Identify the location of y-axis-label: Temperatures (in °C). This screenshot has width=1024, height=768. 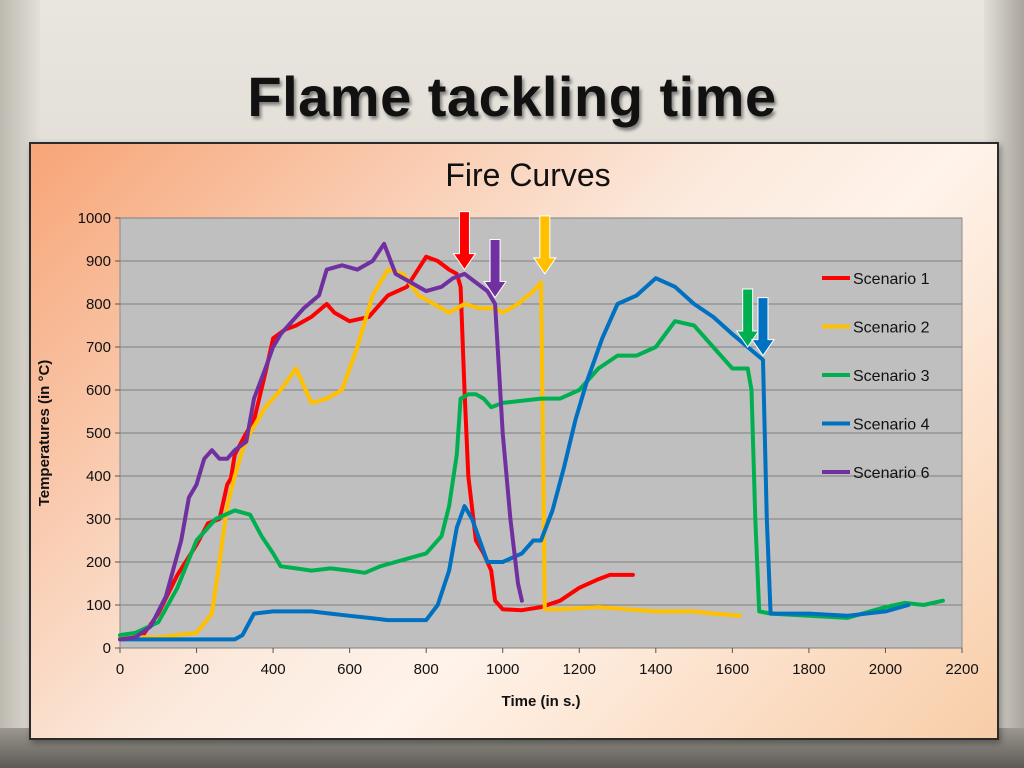
(44, 433).